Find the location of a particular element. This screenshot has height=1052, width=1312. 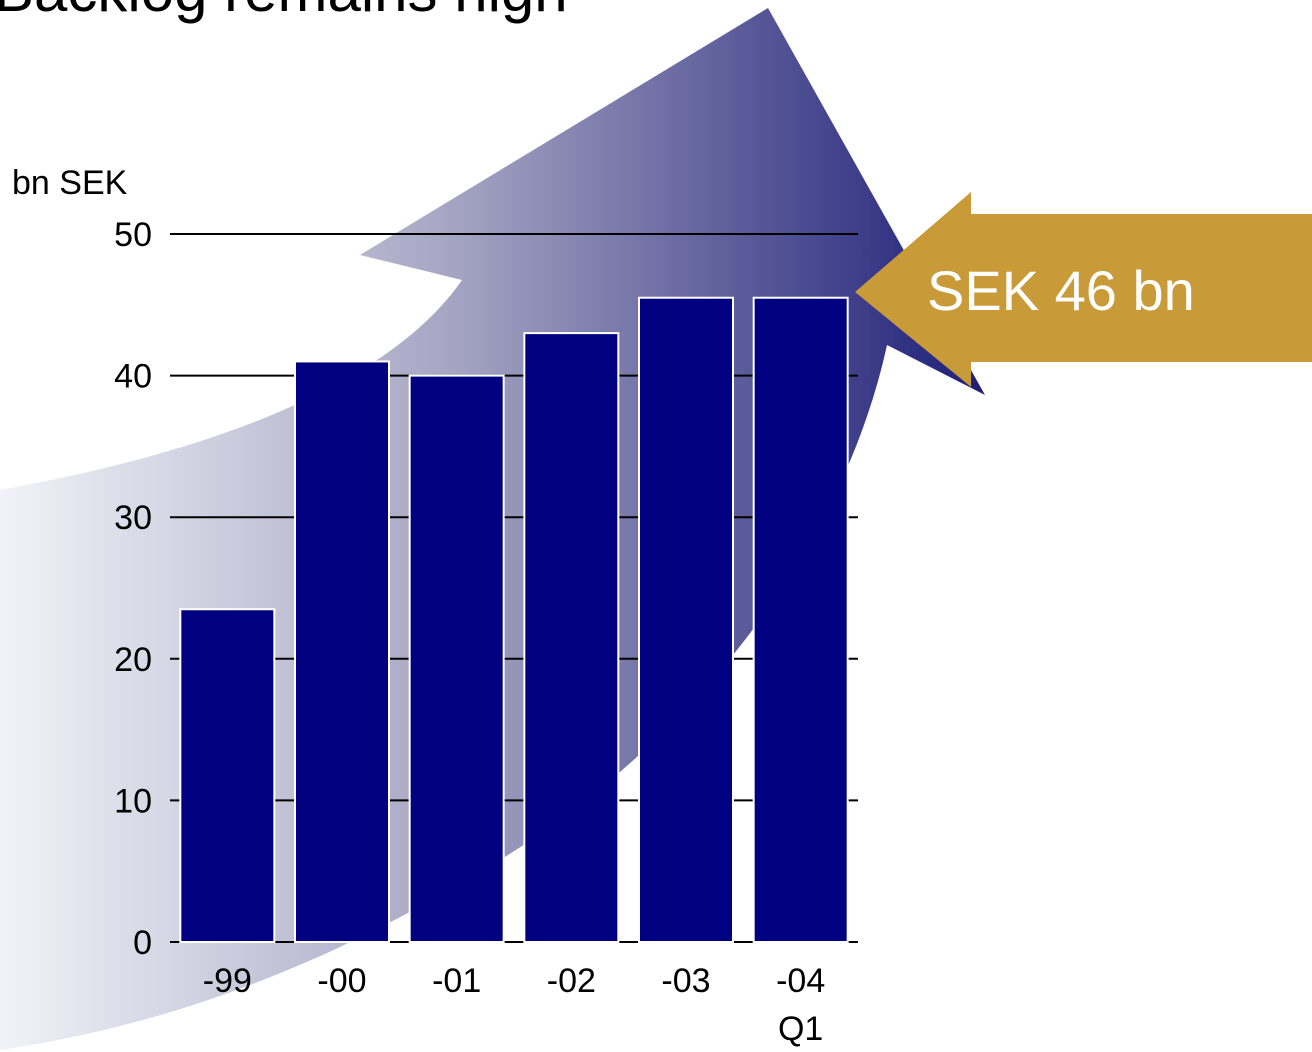

y-tick-label: 50 is located at coordinates (133, 235).